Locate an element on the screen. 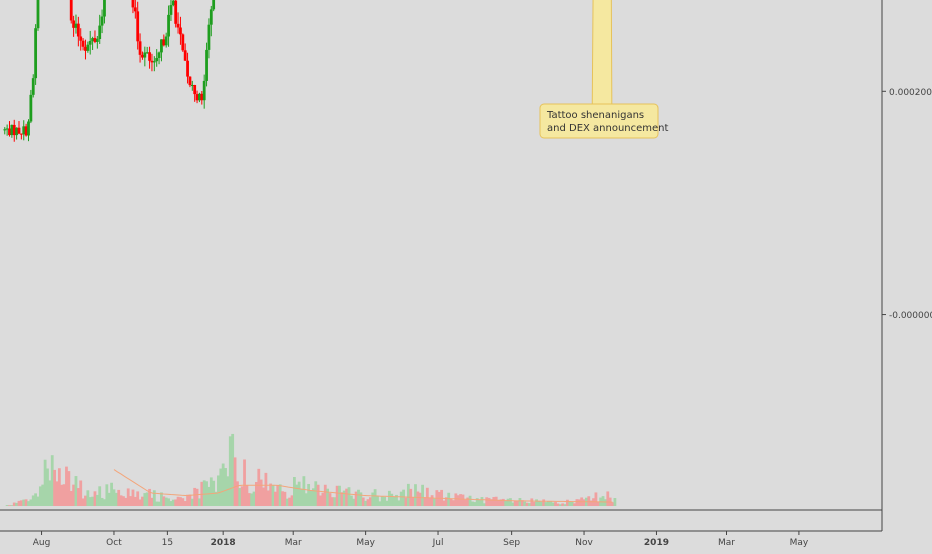  volume-bars is located at coordinates (311, 469).